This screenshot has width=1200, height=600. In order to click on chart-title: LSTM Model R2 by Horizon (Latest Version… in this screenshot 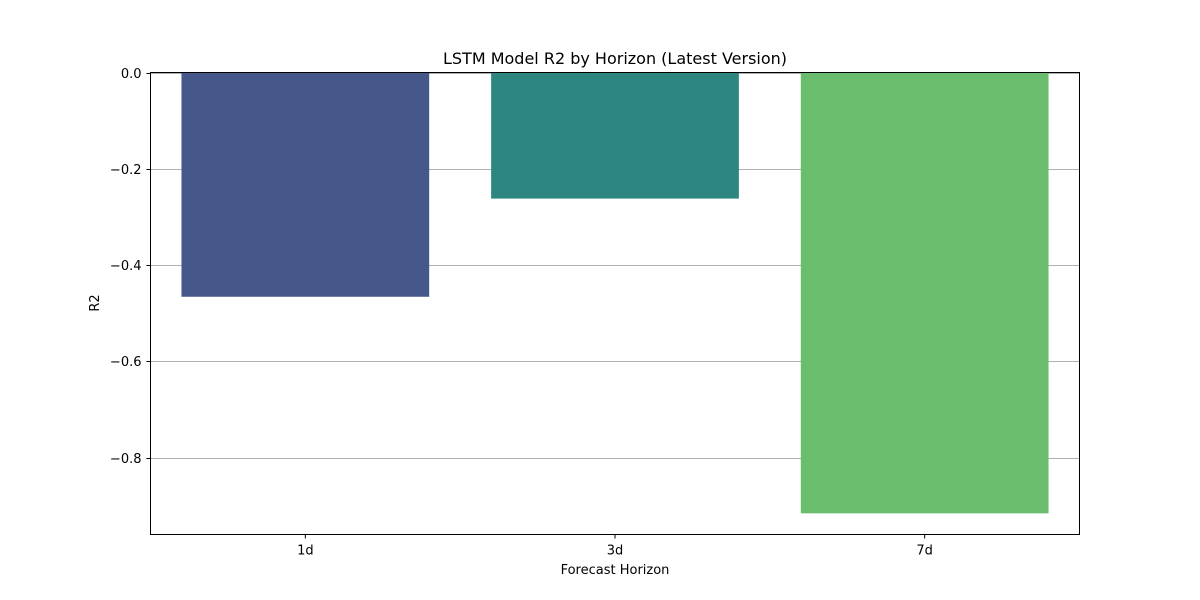, I will do `click(615, 58)`.